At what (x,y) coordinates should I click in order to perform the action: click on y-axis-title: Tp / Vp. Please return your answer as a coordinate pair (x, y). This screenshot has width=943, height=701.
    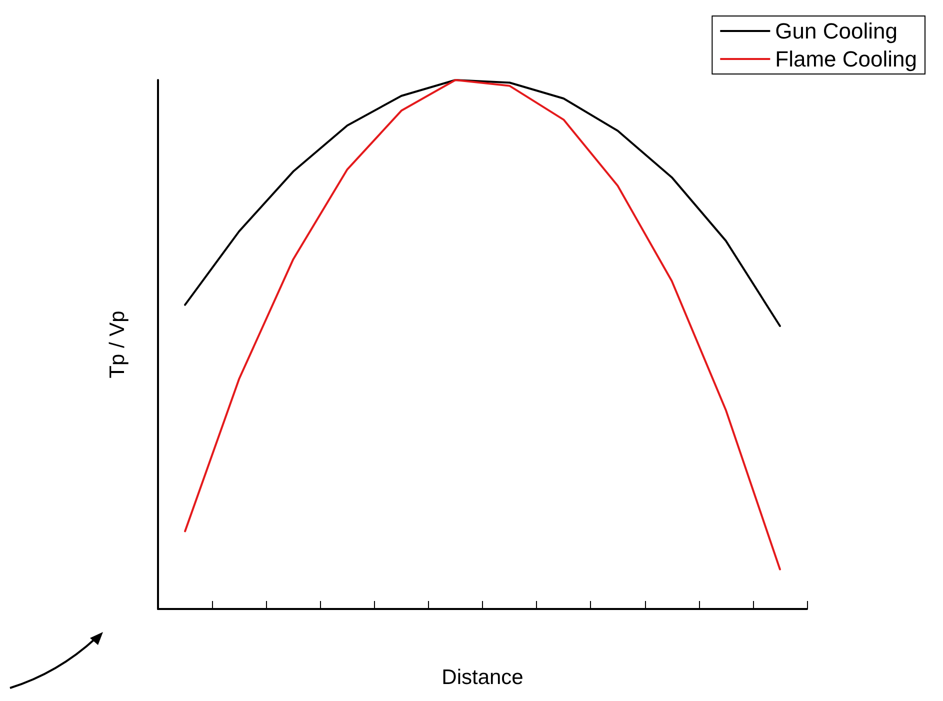
    Looking at the image, I should click on (117, 344).